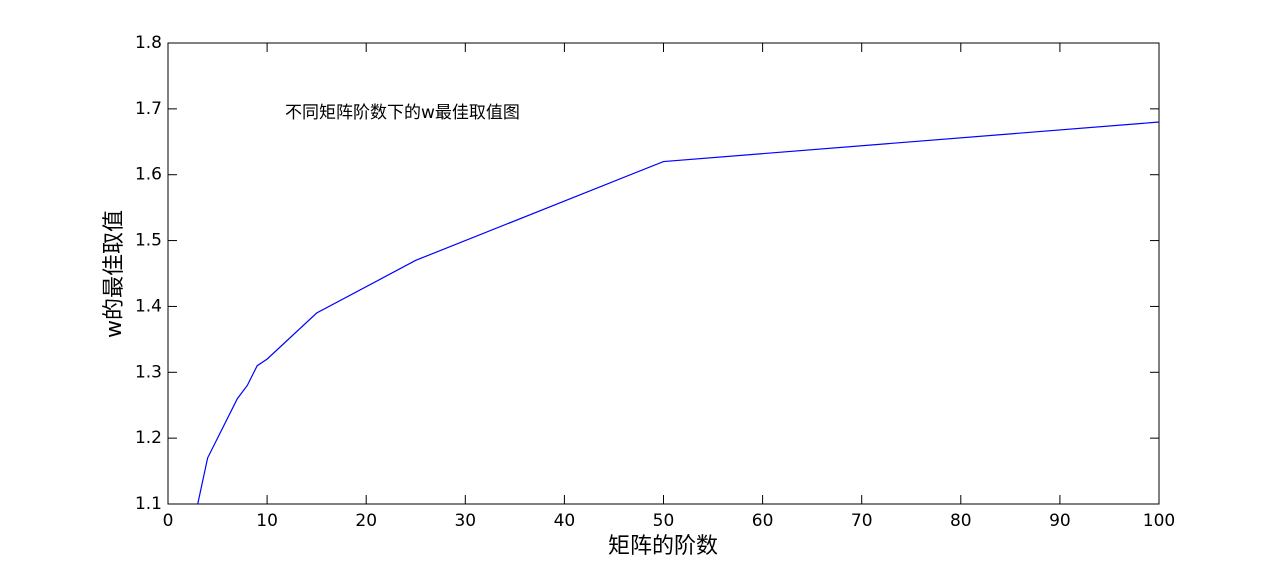 The image size is (1281, 567). Describe the element at coordinates (148, 438) in the screenshot. I see `y-tick-label: 1.2` at that location.